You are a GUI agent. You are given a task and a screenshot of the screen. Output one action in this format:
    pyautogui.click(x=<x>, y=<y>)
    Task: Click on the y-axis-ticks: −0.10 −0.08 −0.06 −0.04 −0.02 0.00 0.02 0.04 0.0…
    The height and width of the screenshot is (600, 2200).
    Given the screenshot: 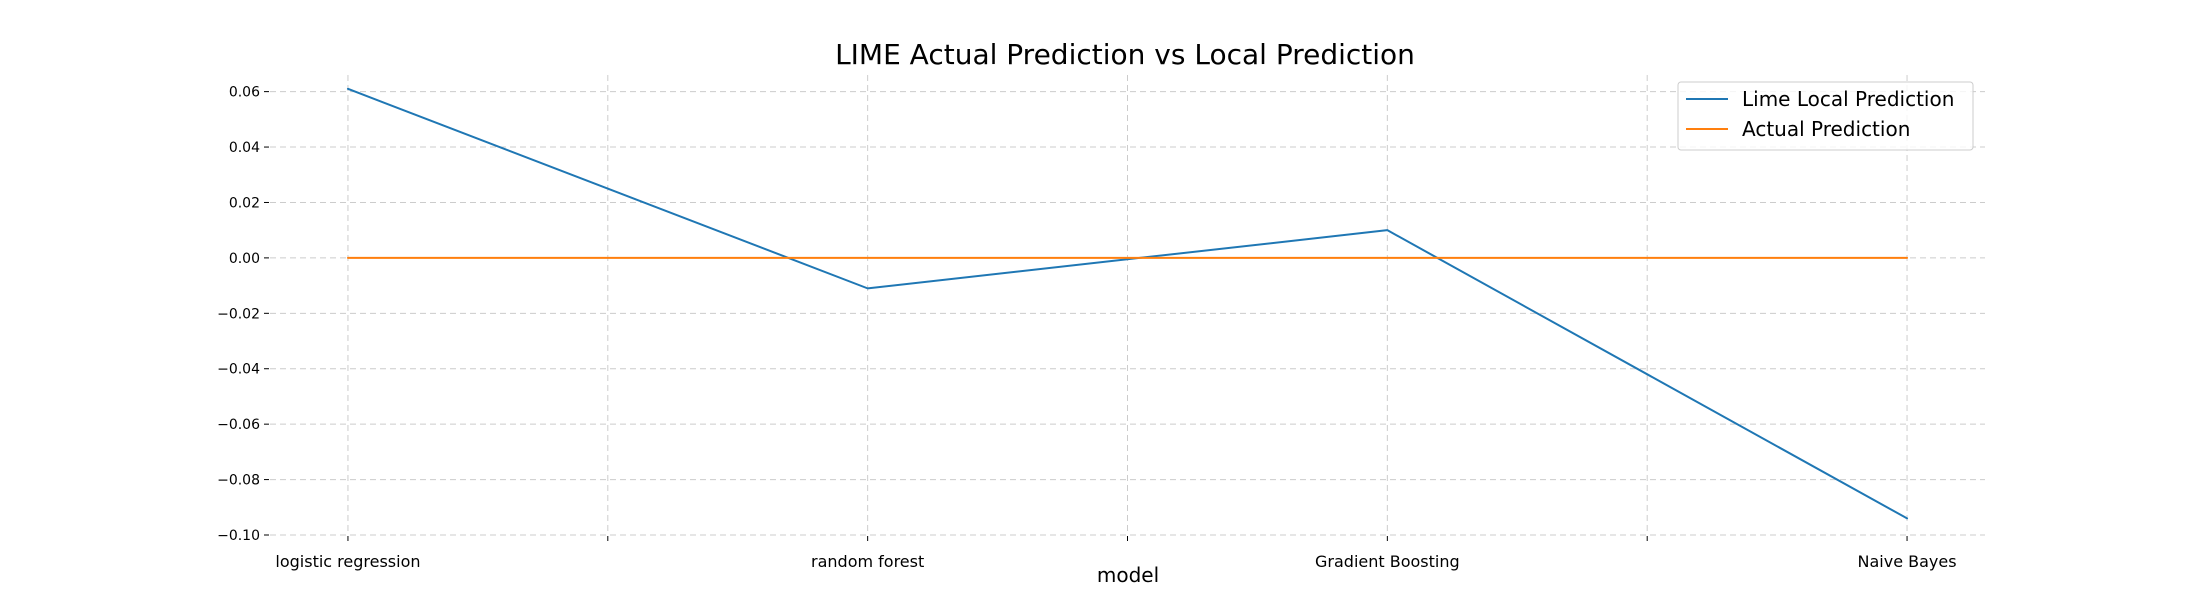 What is the action you would take?
    pyautogui.click(x=243, y=314)
    